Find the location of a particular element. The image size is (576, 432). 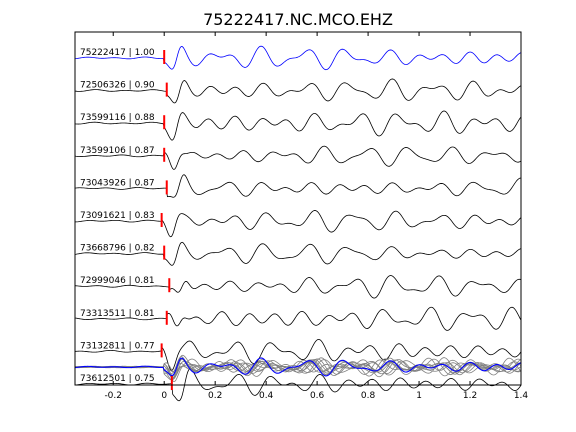

trace-label-72506326: 72506326 | 0.90 is located at coordinates (117, 86).